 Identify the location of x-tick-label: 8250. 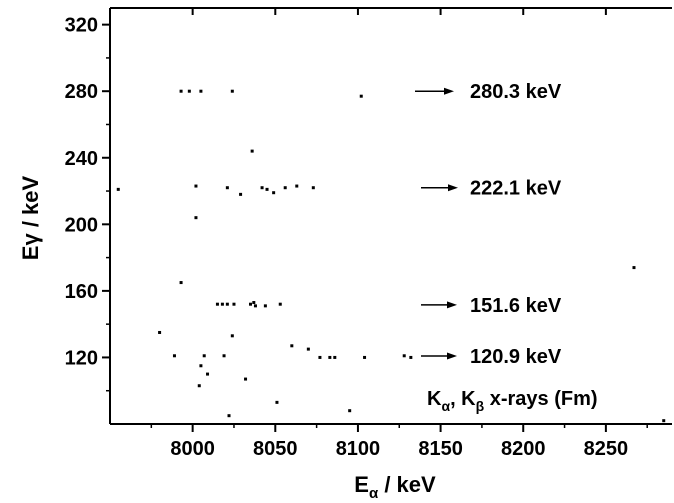
(606, 449).